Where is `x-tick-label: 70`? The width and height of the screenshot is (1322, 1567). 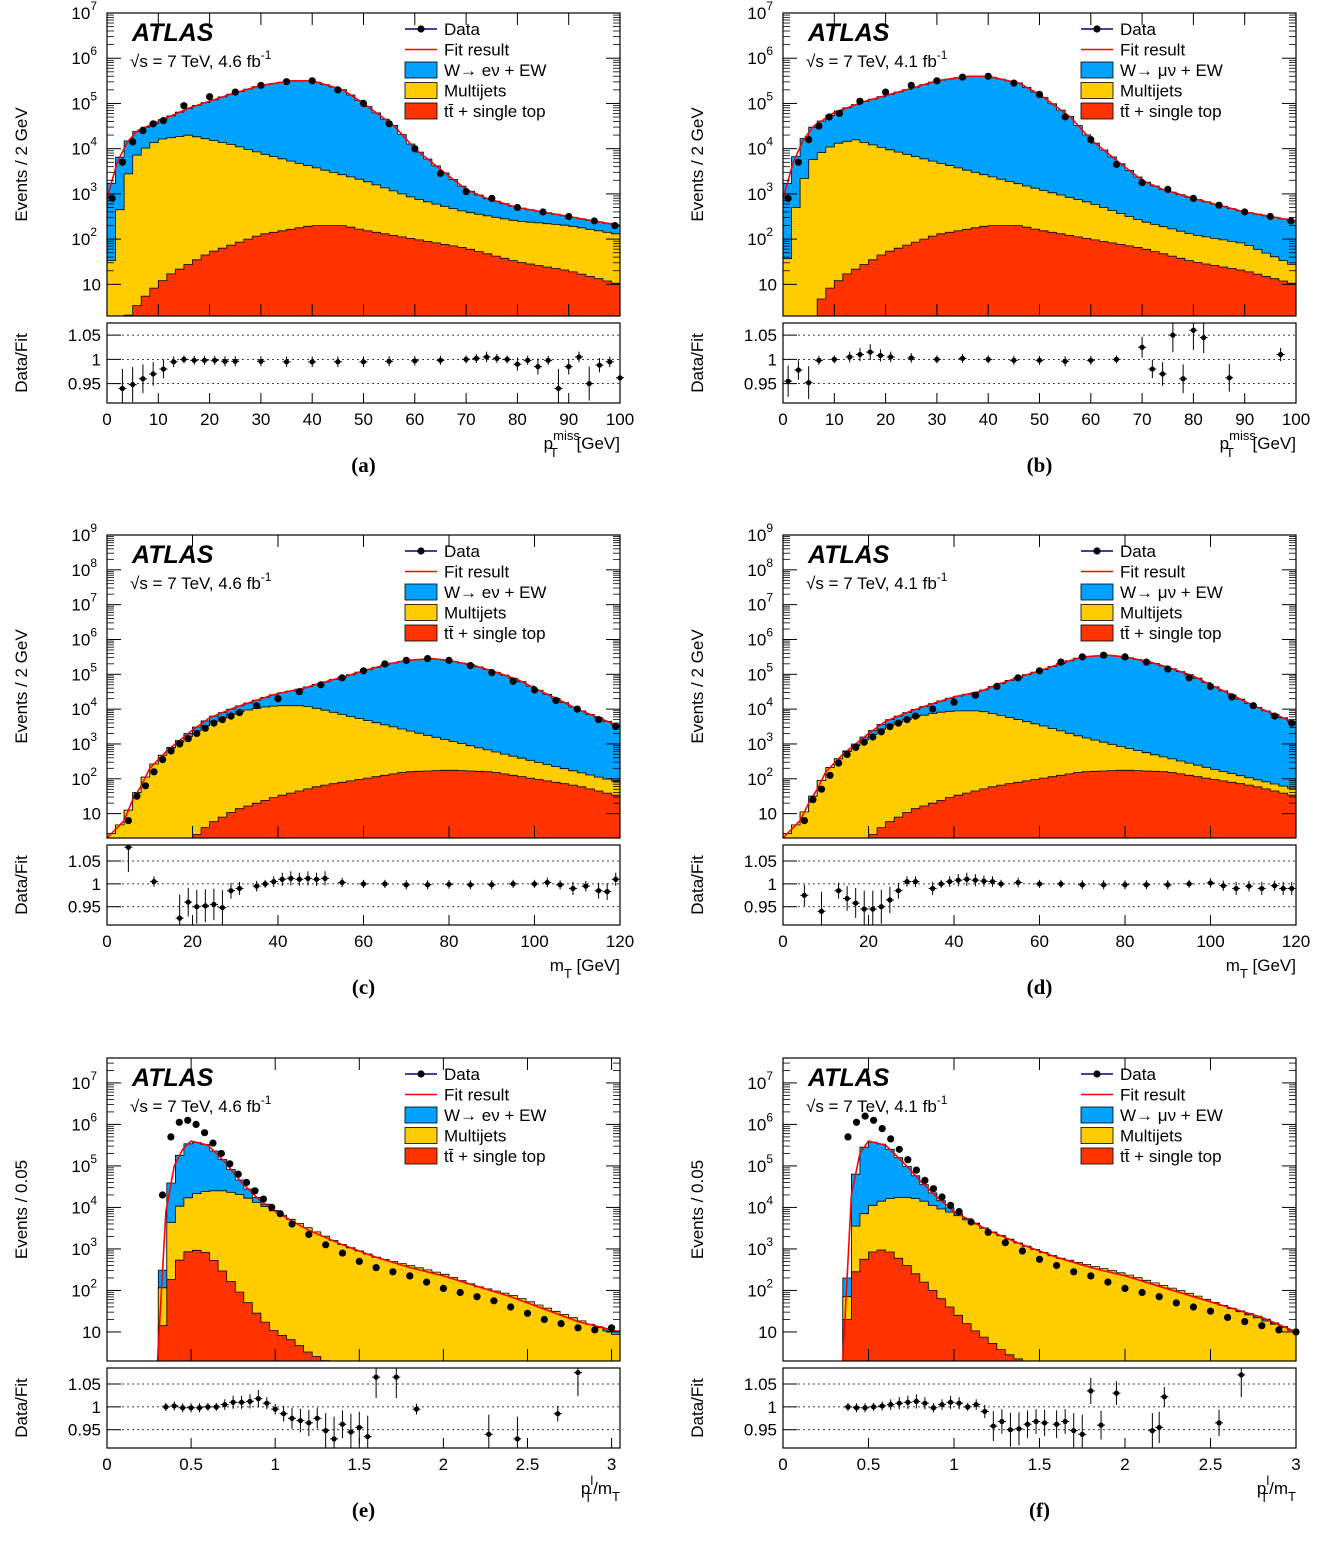
x-tick-label: 70 is located at coordinates (466, 419).